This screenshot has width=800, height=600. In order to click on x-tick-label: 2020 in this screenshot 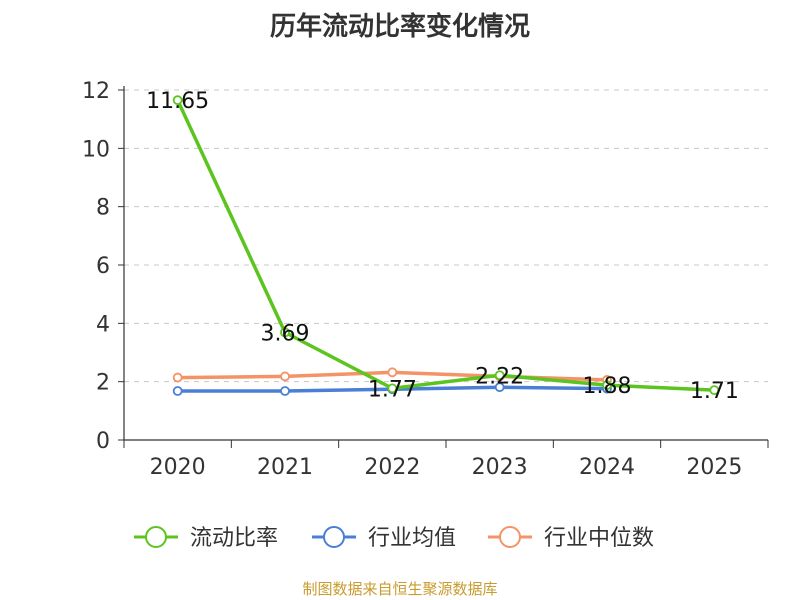, I will do `click(178, 467)`.